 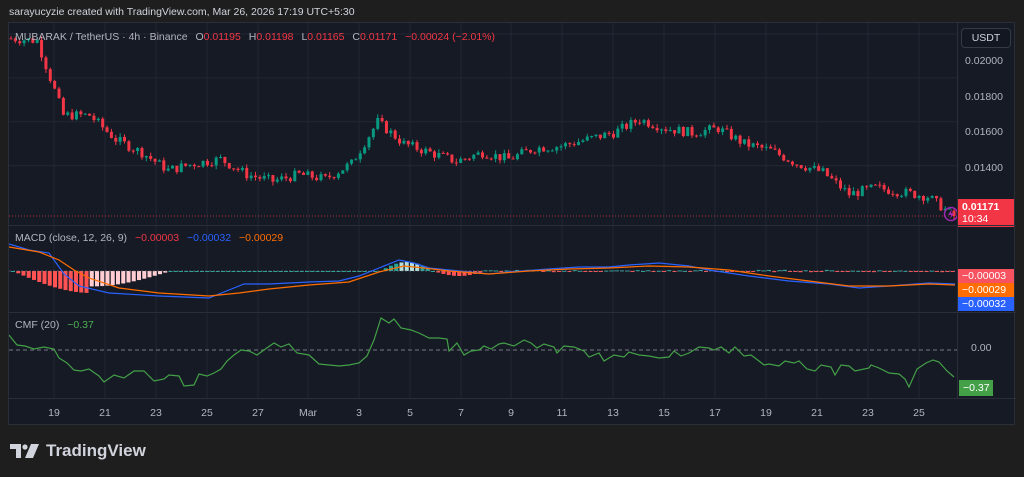 What do you see at coordinates (37, 325) in the screenshot?
I see `cmf-title: CMF (20)` at bounding box center [37, 325].